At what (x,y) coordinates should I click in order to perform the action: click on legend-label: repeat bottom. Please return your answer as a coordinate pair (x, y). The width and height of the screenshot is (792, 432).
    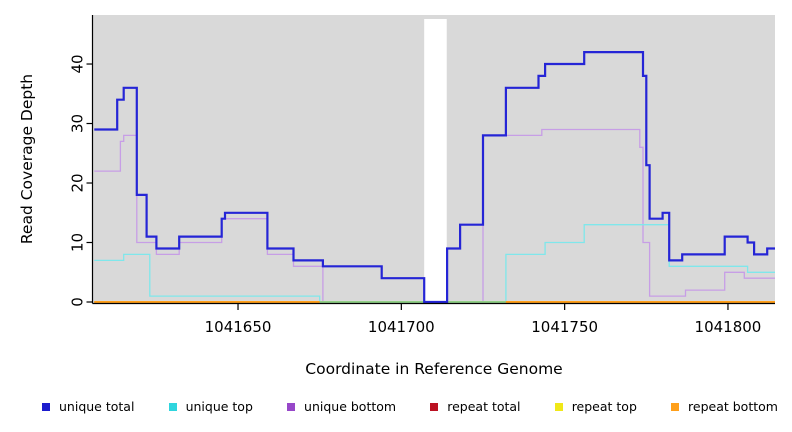
    Looking at the image, I should click on (733, 406).